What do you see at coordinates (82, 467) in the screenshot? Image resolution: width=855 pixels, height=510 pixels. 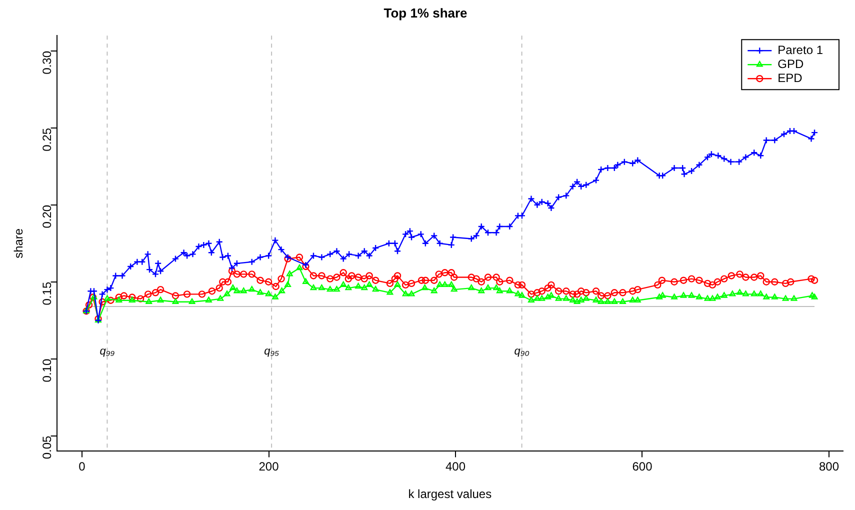 I see `x-tick-label: 0` at bounding box center [82, 467].